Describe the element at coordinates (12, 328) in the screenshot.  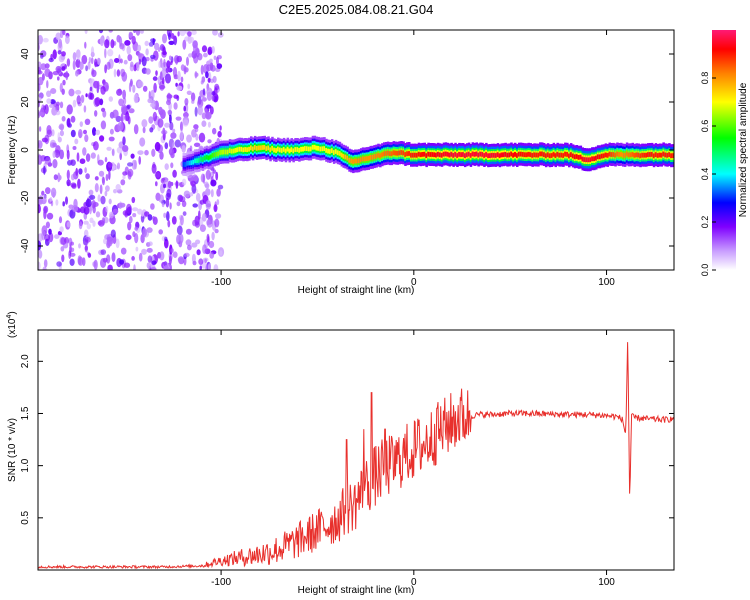
I see `snr-multiplier-base: (x10` at that location.